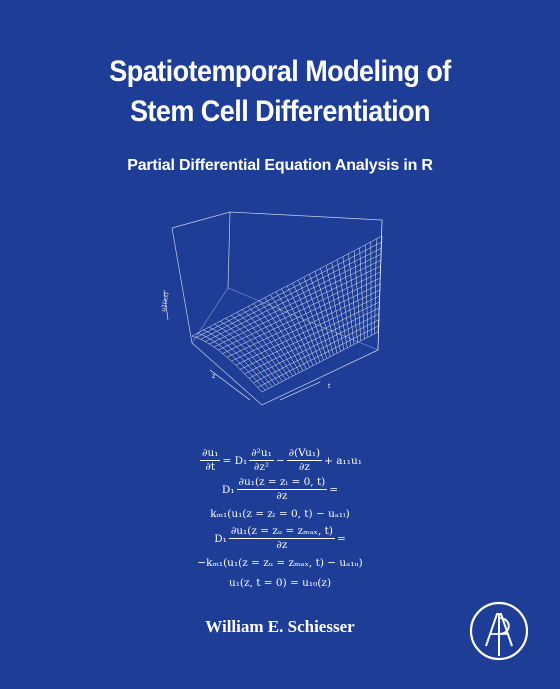 This screenshot has height=689, width=560. Describe the element at coordinates (280, 563) in the screenshot. I see `equation-bc-right-rhs: −kₘ₁(u₁(z = zᵤ = zₘₐₓ, t) − uₐ₁ᵤ)` at that location.